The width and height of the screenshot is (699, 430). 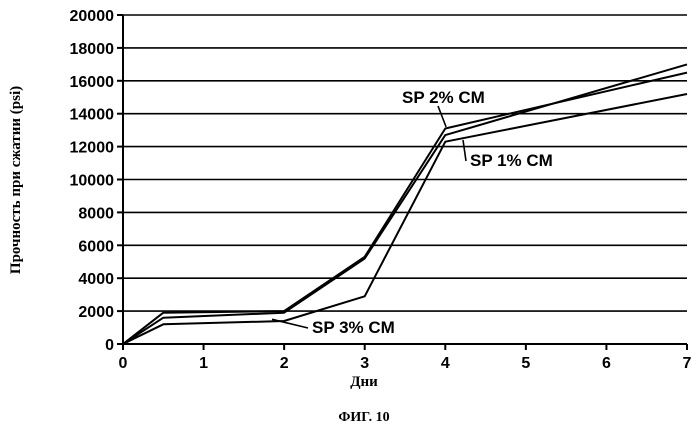 What do you see at coordinates (96, 279) in the screenshot?
I see `y-tick-label: 4000` at bounding box center [96, 279].